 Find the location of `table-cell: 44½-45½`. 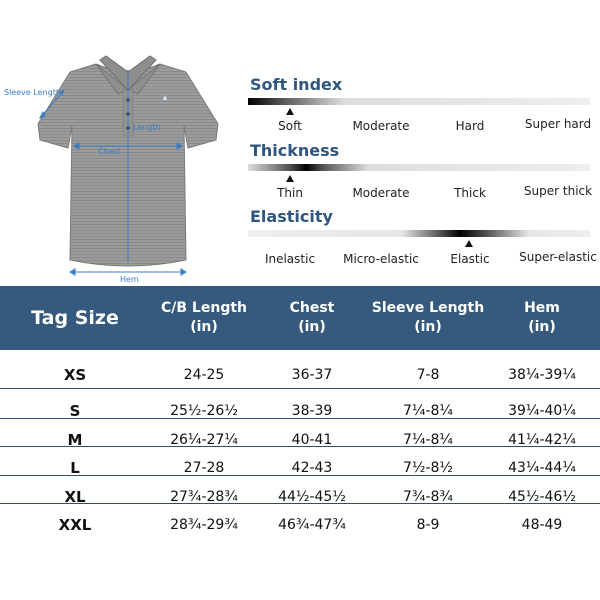

table-cell: 44½-45½ is located at coordinates (312, 497).